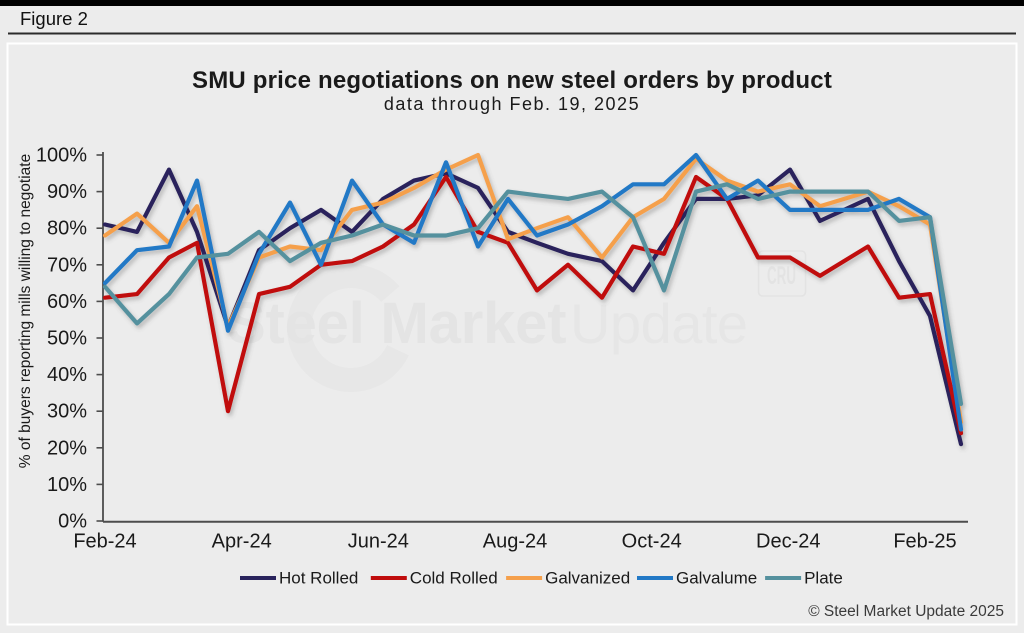 The height and width of the screenshot is (633, 1024). I want to click on svg-text: 100%, so click(61, 156).